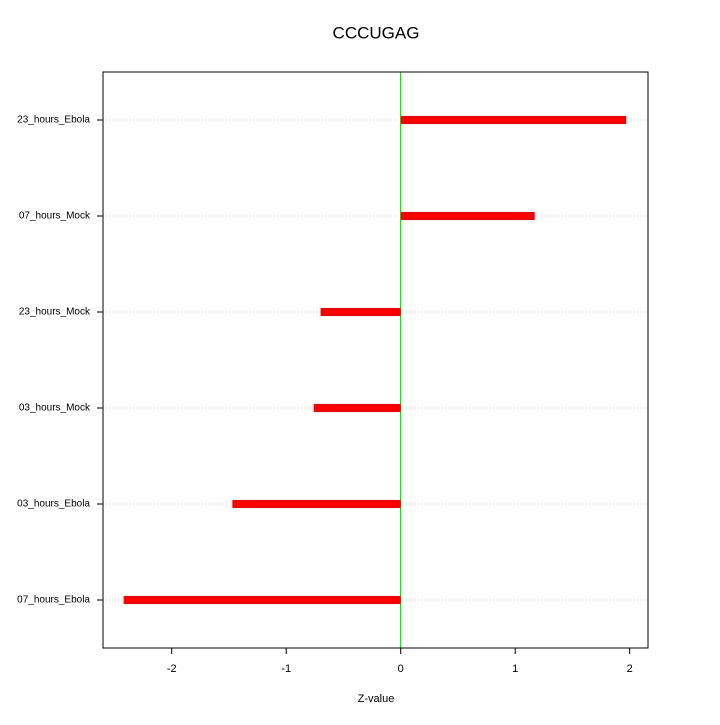 The height and width of the screenshot is (725, 720). Describe the element at coordinates (53, 504) in the screenshot. I see `y-tick-label: 03_hours_Ebola` at that location.